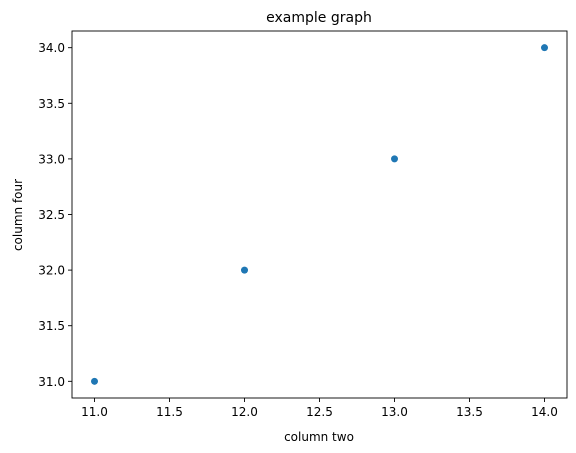 This screenshot has width=576, height=453. I want to click on y-tick-label: 33.0, so click(51, 159).